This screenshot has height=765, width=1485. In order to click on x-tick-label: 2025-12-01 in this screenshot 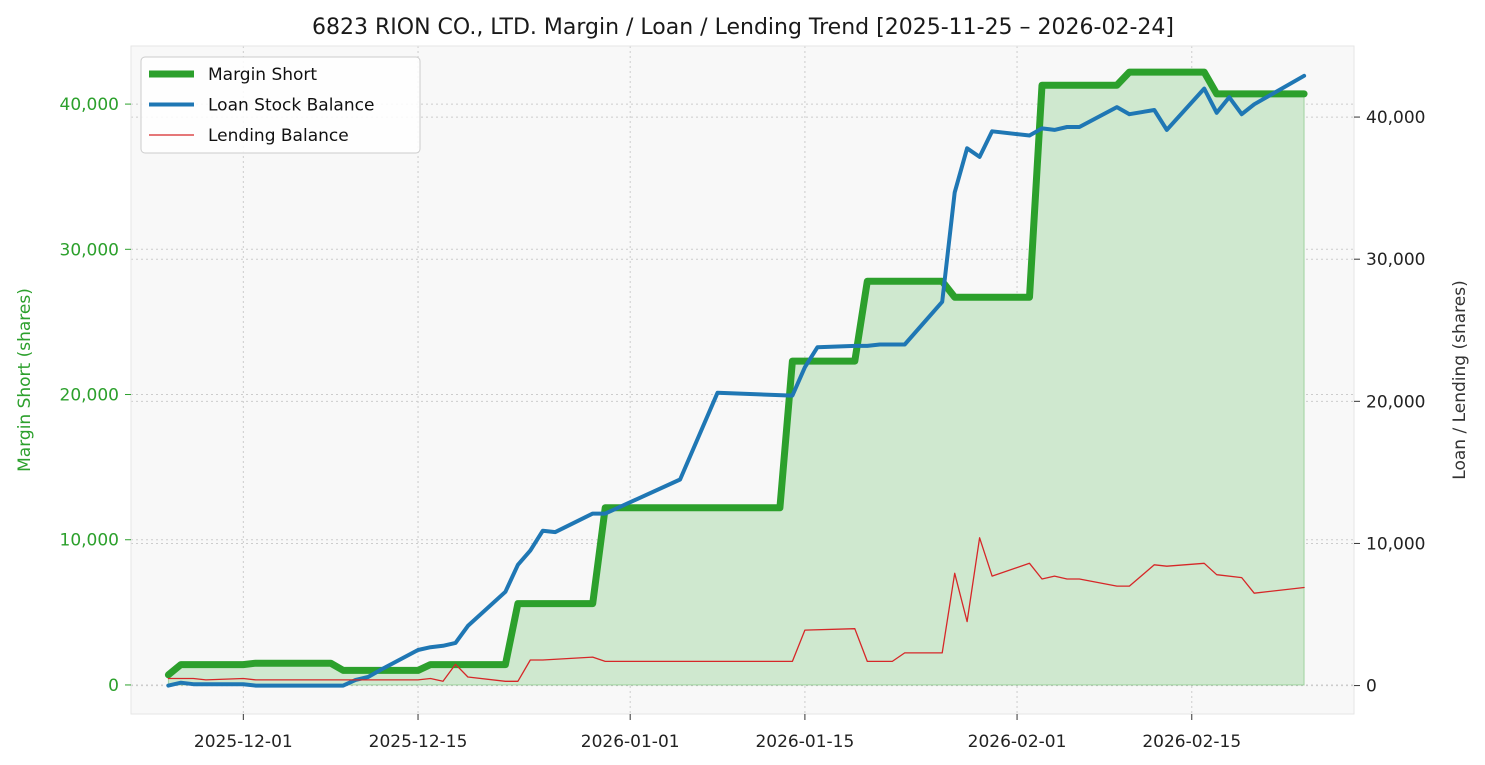, I will do `click(243, 742)`.